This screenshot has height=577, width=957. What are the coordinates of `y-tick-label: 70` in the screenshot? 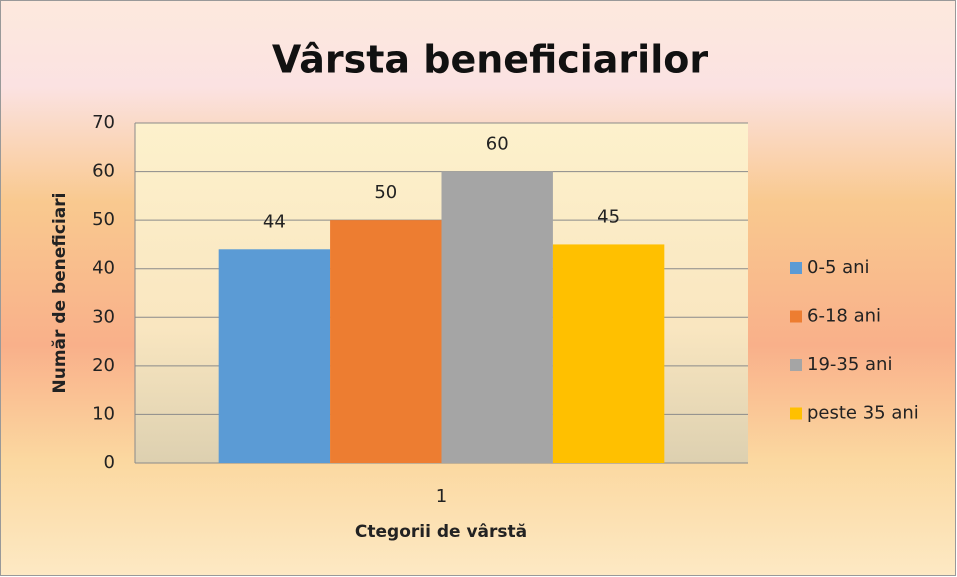 It's located at (103, 122).